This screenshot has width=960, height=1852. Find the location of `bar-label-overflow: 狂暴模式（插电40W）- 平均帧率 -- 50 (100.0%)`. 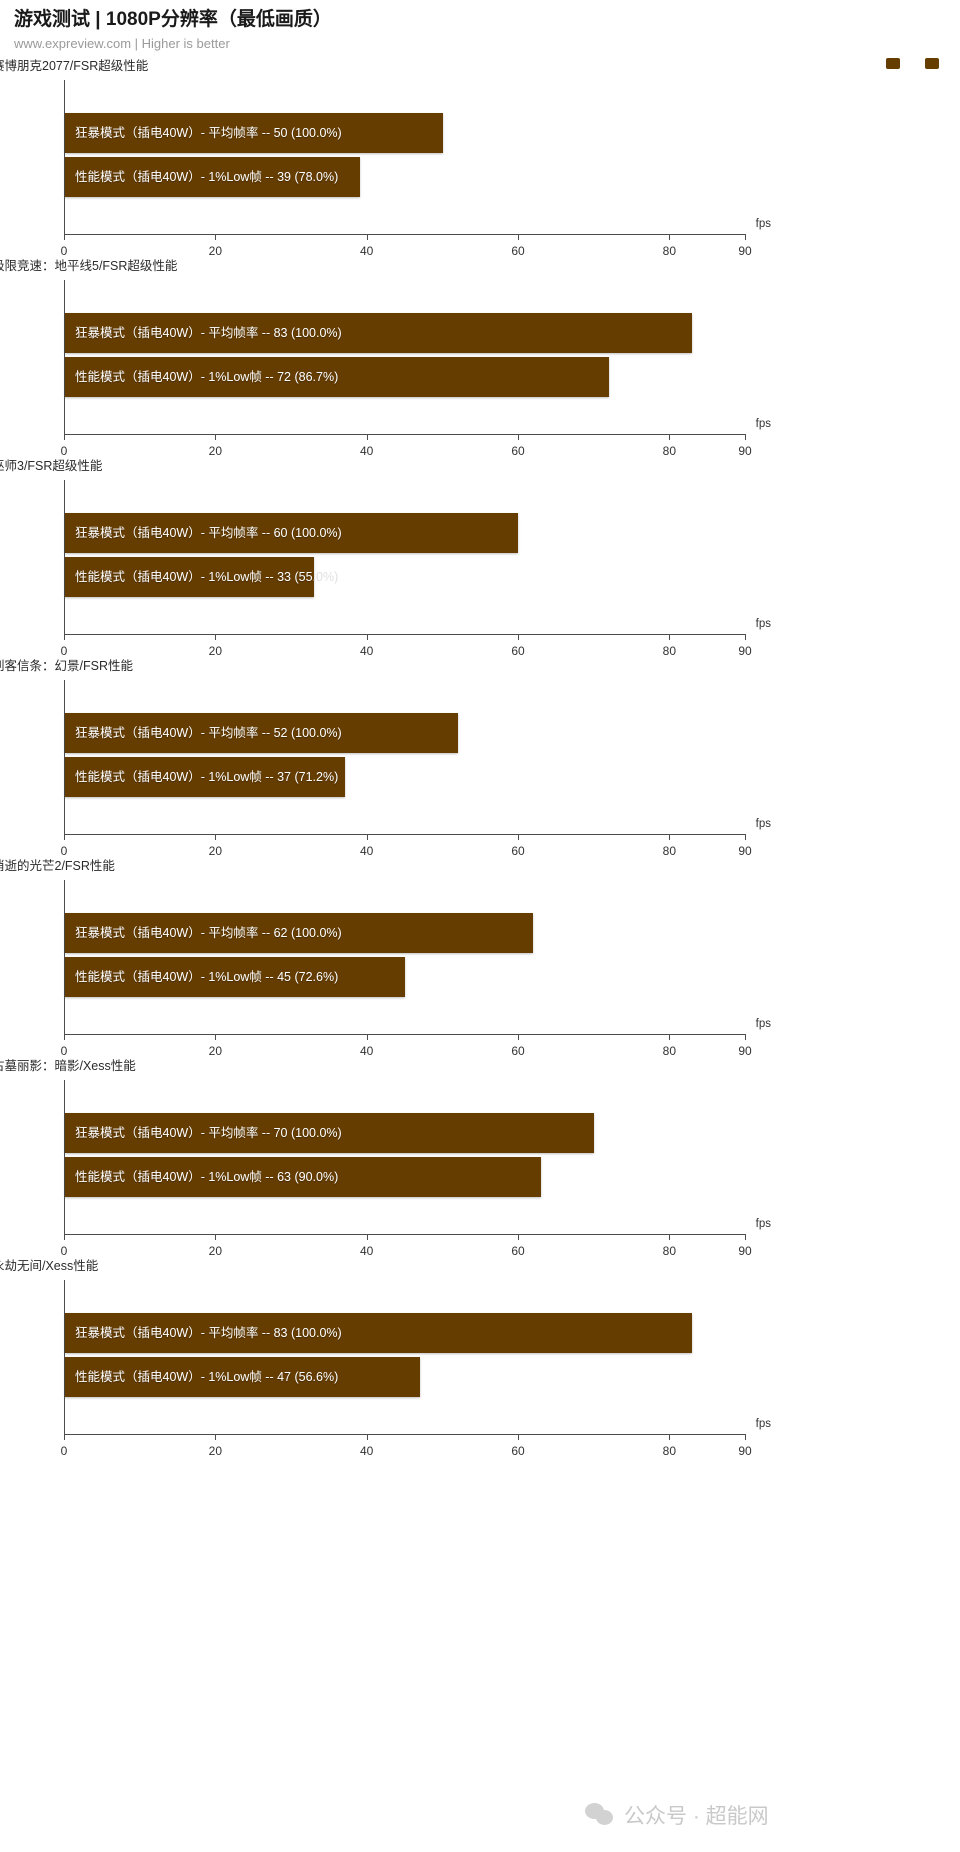

bar-label-overflow: 狂暴模式（插电40W）- 平均帧率 -- 50 (100.0%) is located at coordinates (208, 133).